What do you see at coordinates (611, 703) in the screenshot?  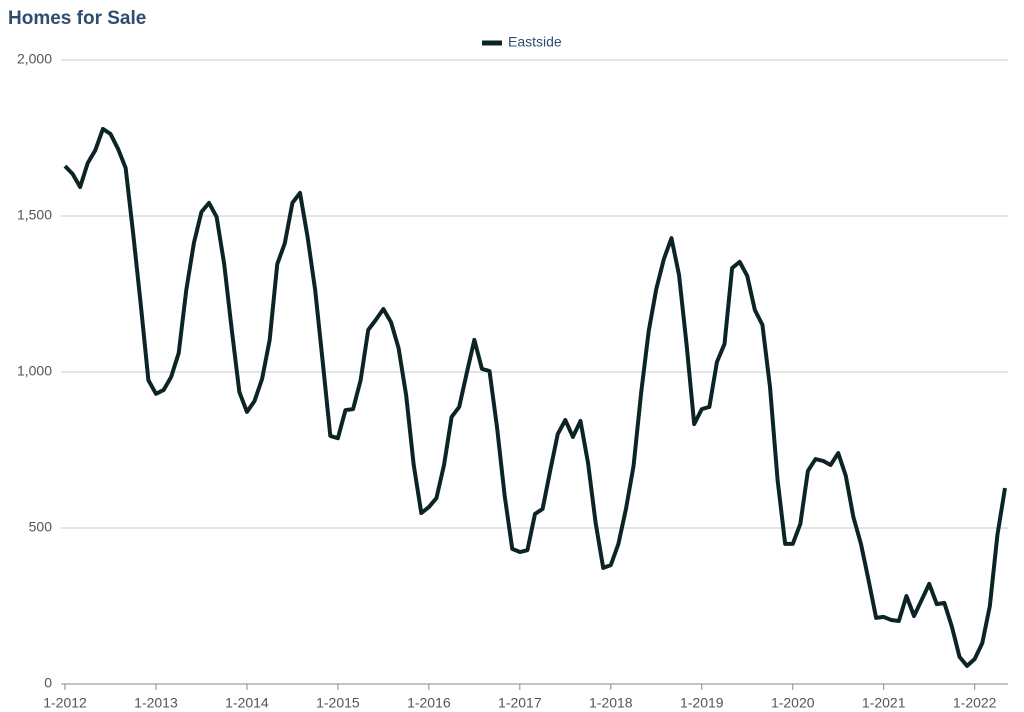 I see `x-tick-label: 1-2018` at bounding box center [611, 703].